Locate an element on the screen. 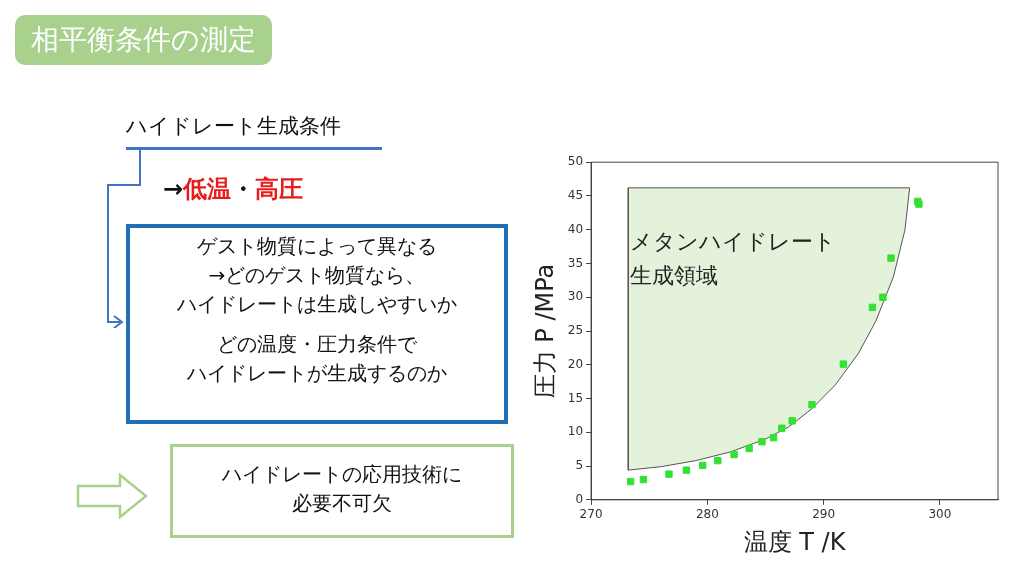 This screenshot has width=1024, height=576. text: 相平衡条件の測定 is located at coordinates (143, 40).